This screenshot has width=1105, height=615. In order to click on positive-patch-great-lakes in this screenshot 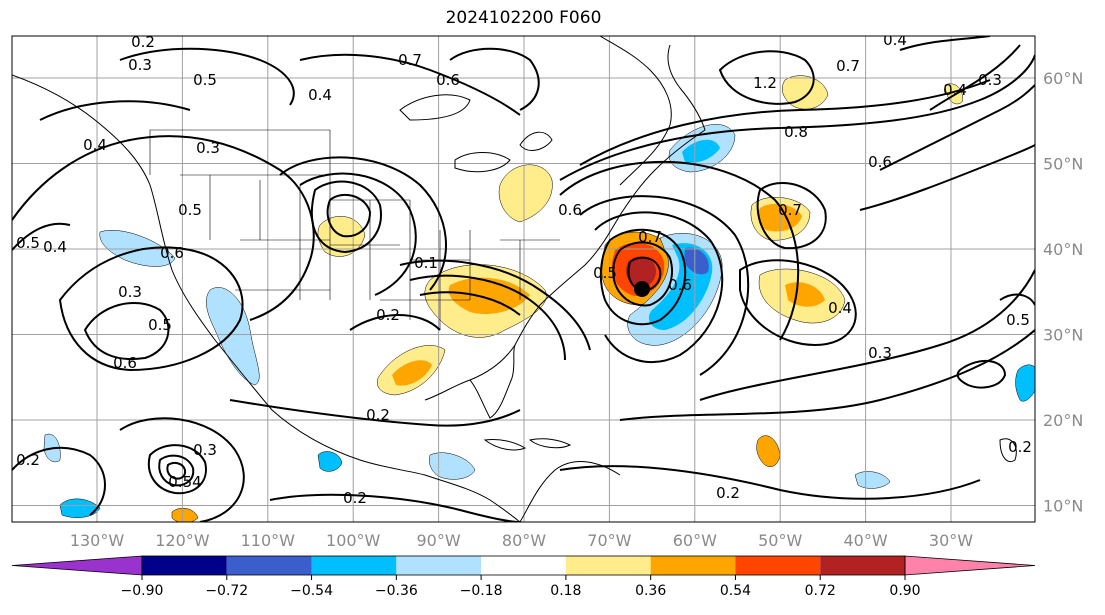, I will do `click(525, 193)`.